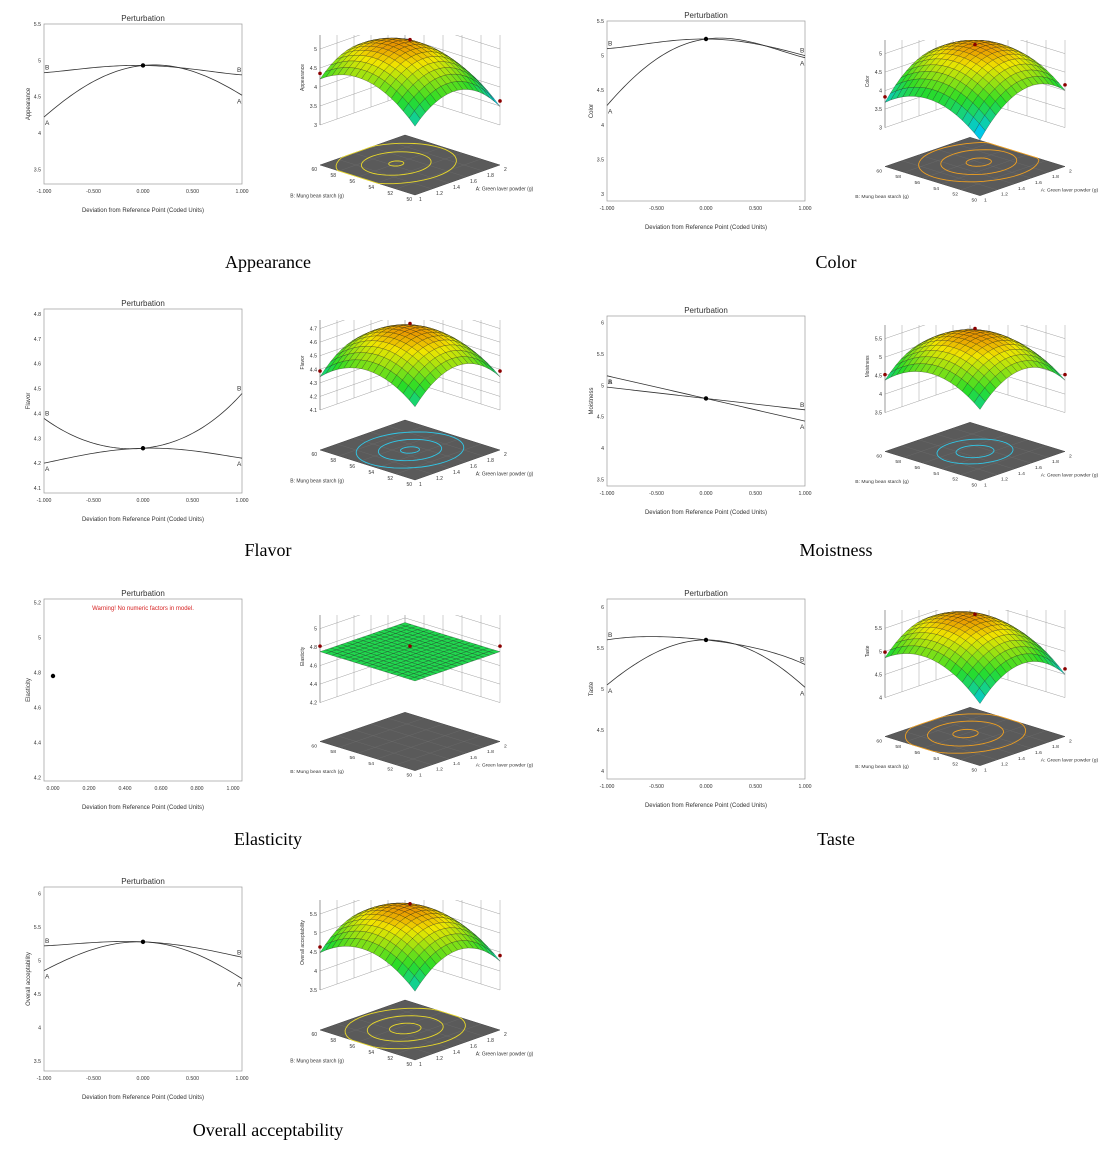 Image resolution: width=1107 pixels, height=1153 pixels. I want to click on y-tick-label: 4.7, so click(37, 340).